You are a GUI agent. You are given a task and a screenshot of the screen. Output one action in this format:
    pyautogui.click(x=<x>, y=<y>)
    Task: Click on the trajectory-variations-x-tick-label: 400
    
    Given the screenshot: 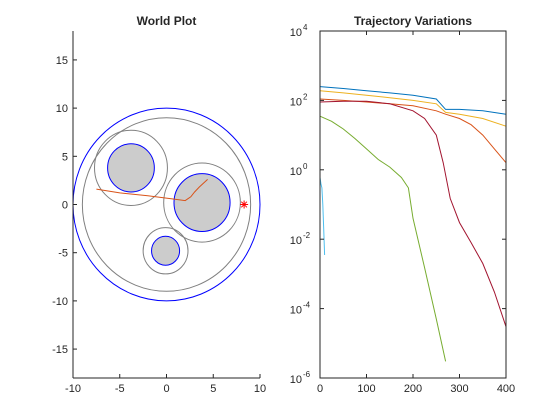 What is the action you would take?
    pyautogui.click(x=506, y=389)
    